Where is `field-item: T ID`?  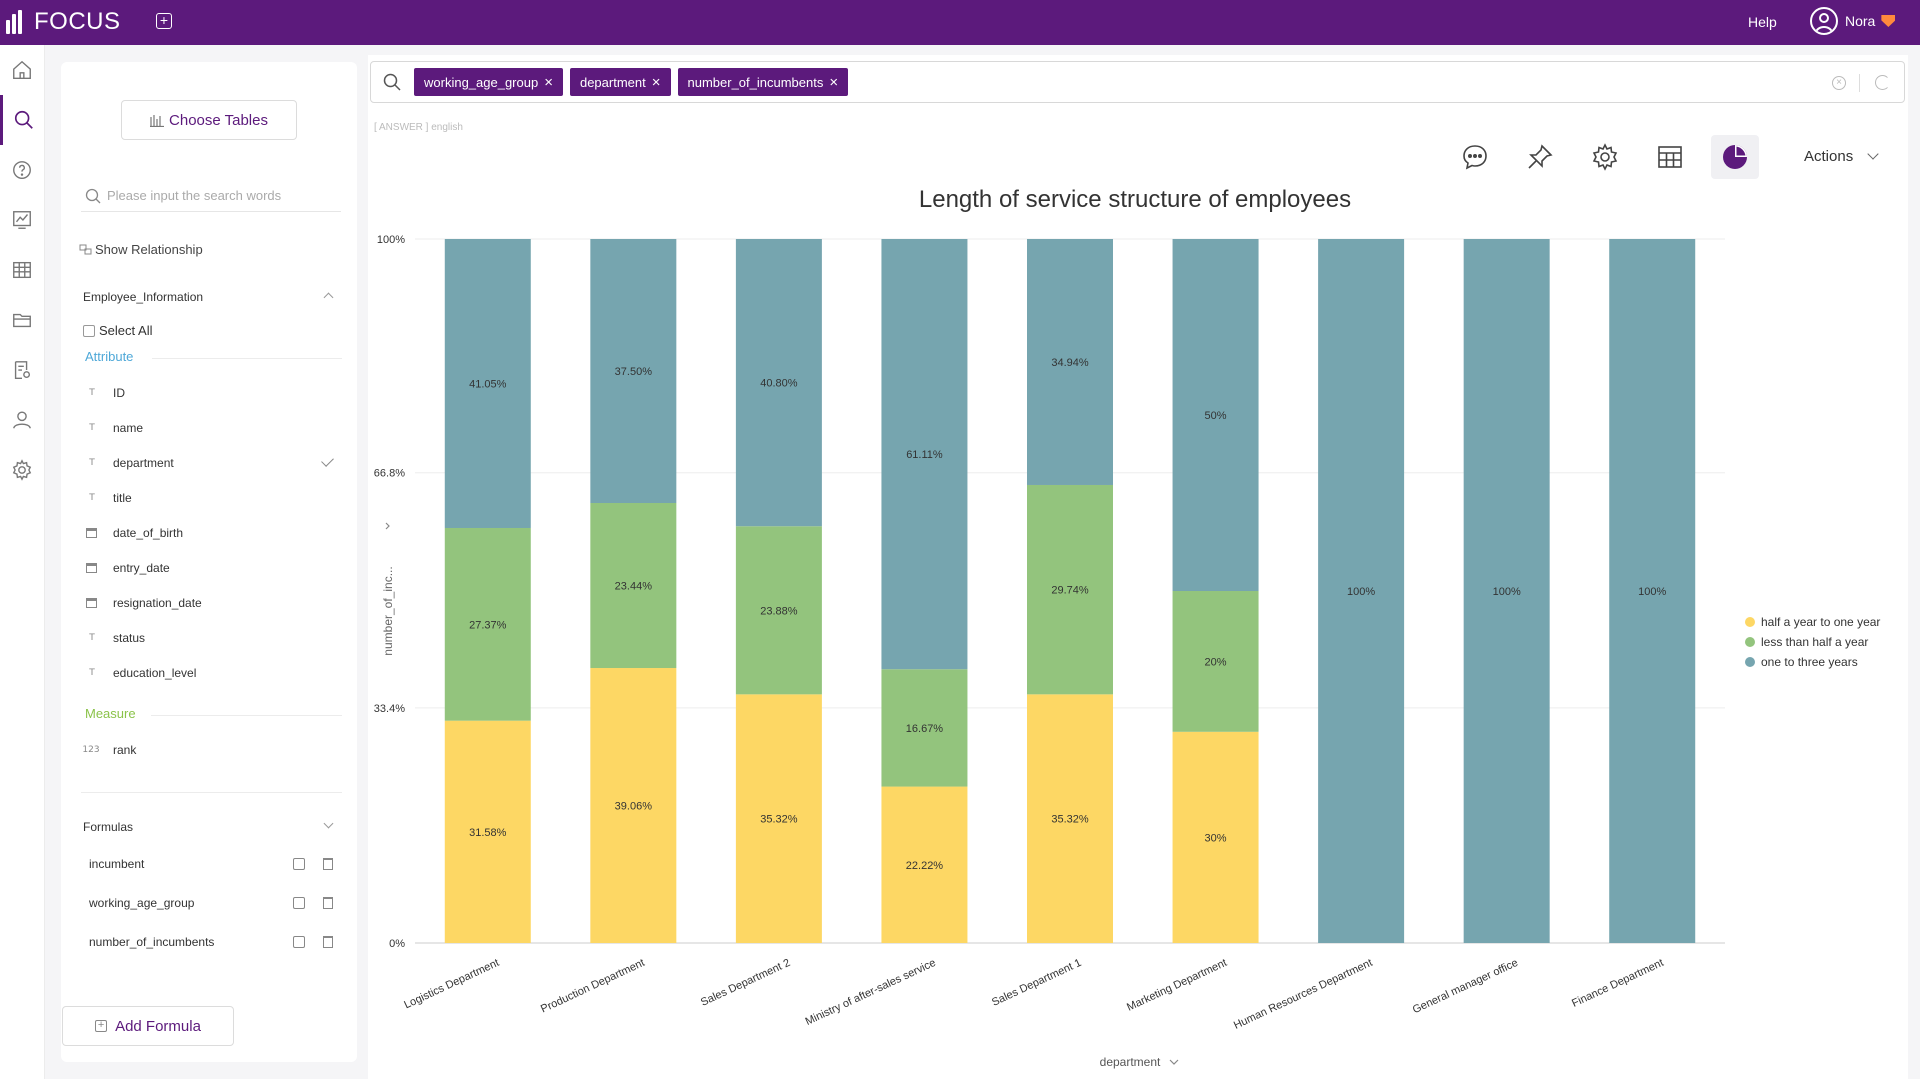 field-item: T ID is located at coordinates (213, 393).